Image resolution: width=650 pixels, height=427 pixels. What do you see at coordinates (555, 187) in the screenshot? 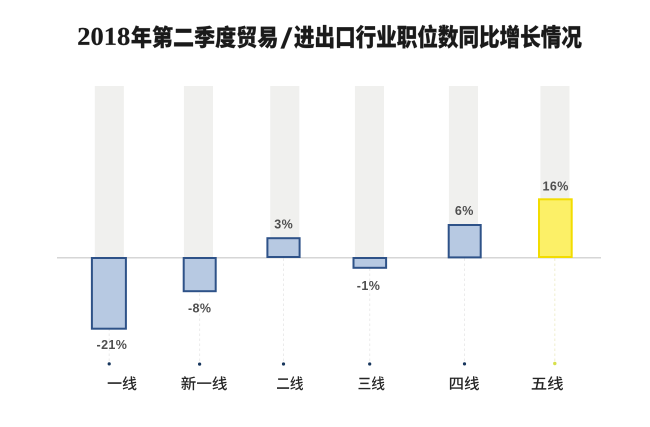
I see `svg-text: 16%` at bounding box center [555, 187].